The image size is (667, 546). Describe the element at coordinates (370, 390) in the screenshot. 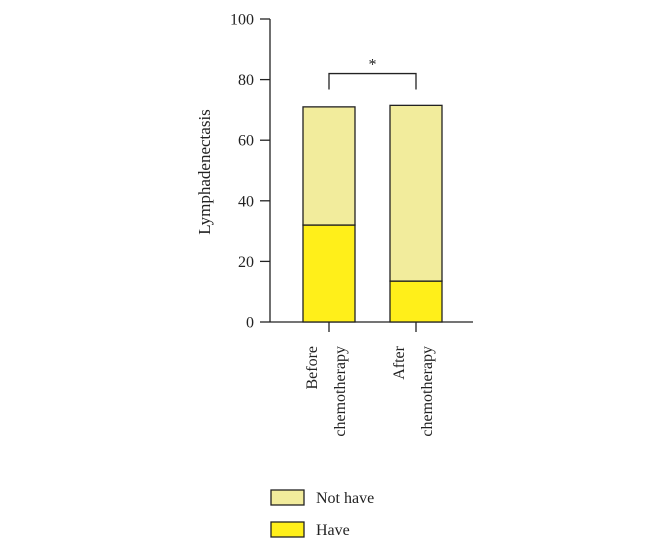

I see `category-labels: Before chemotherapy After chemotherapy` at that location.